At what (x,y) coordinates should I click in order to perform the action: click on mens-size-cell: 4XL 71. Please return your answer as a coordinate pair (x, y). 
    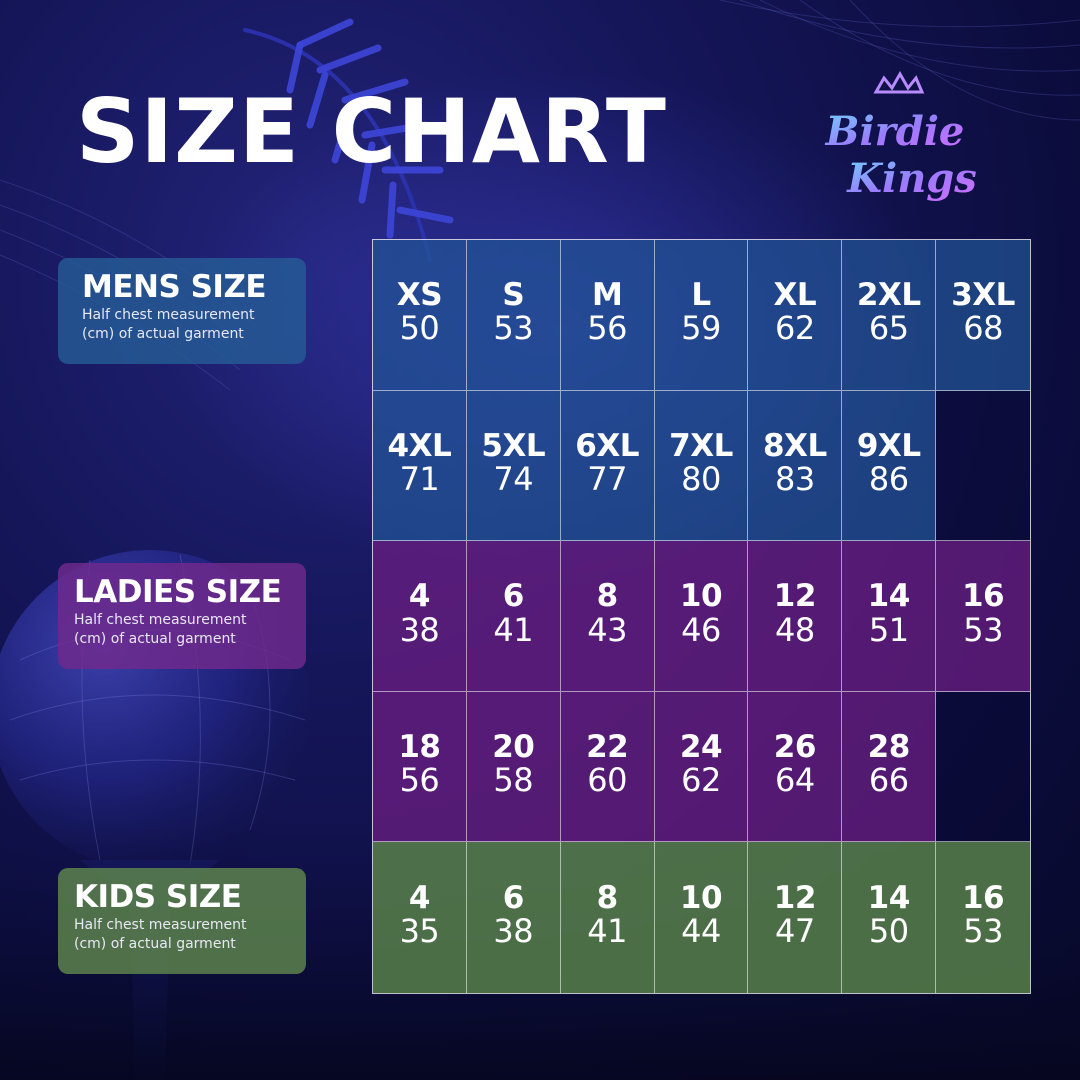
    Looking at the image, I should click on (420, 466).